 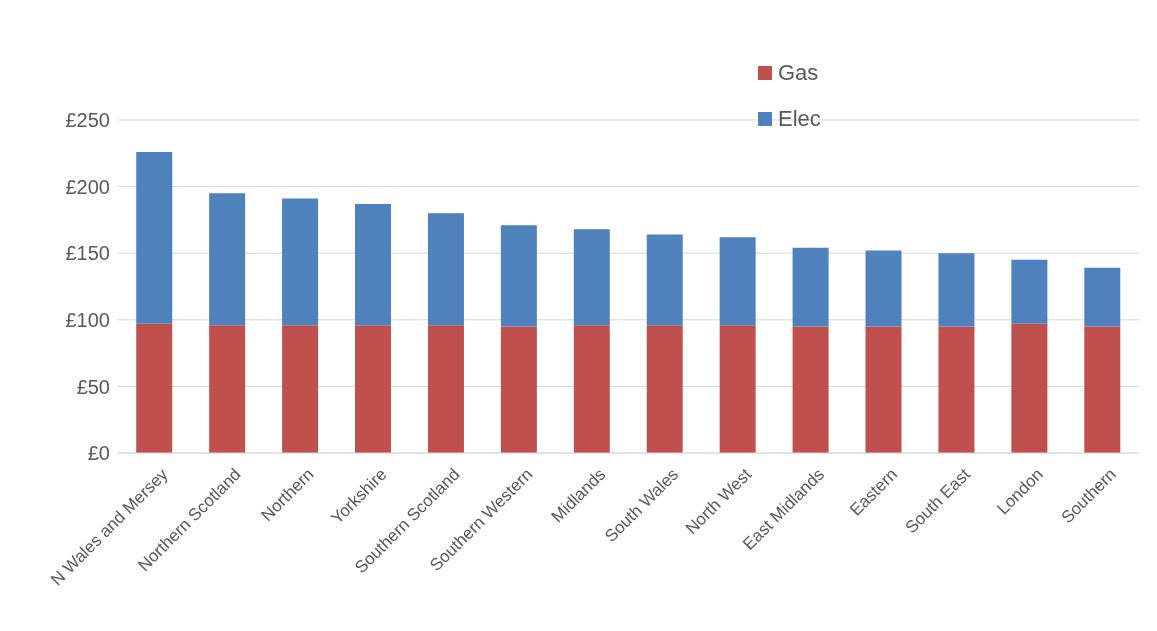 What do you see at coordinates (93, 386) in the screenshot?
I see `y-tick-label: £50` at bounding box center [93, 386].